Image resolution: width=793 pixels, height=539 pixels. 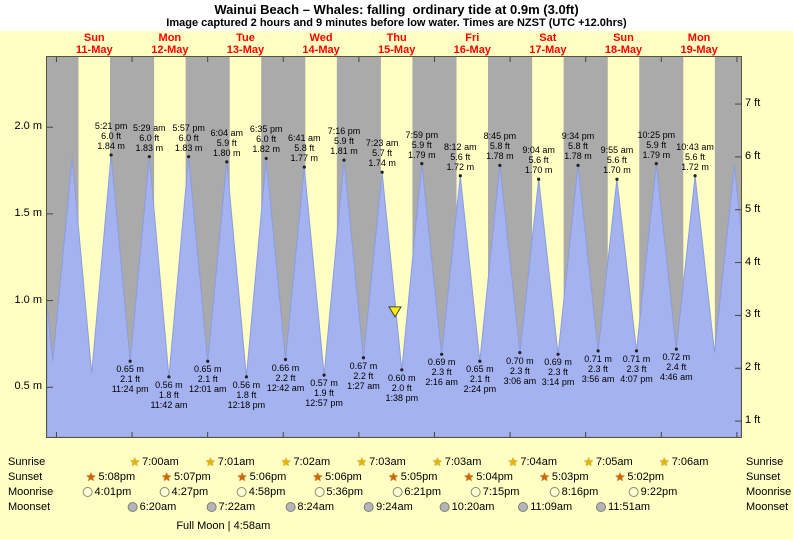 I want to click on moonrise-entry: 9:22pm, so click(x=652, y=492).